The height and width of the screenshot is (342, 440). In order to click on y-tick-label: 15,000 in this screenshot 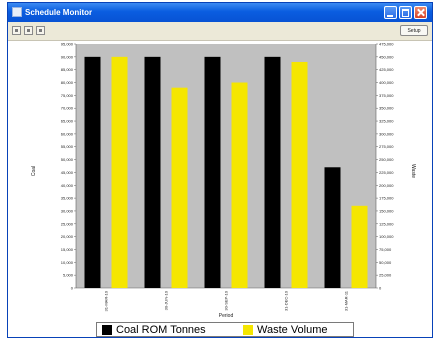, I will do `click(67, 249)`.